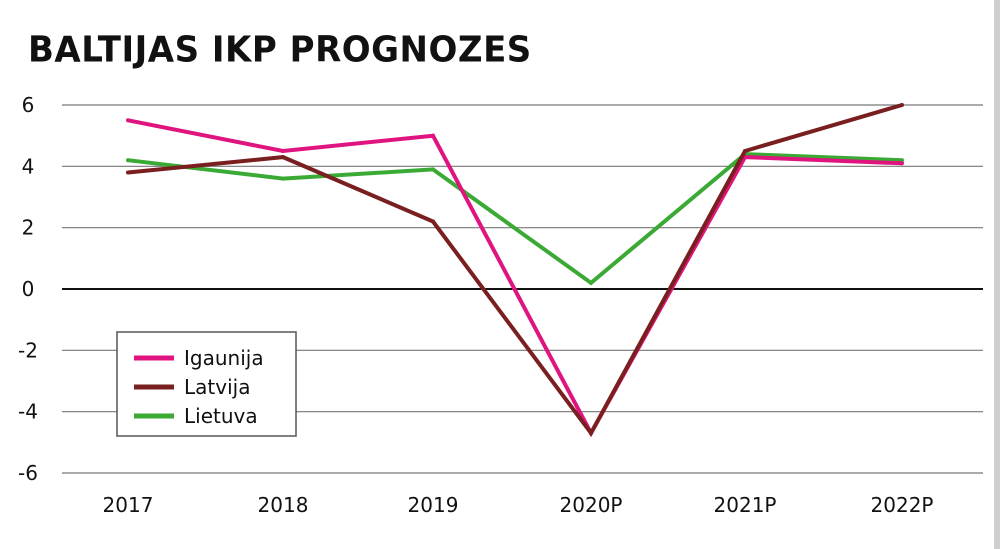 The height and width of the screenshot is (549, 1000). I want to click on y-tick-label: 2, so click(28, 228).